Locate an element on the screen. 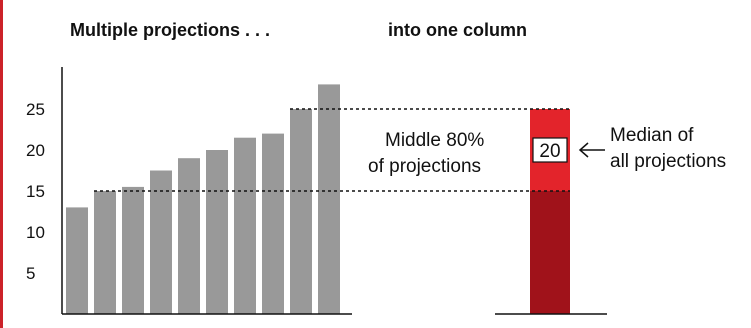 This screenshot has width=751, height=328. y-axis-ticks: 5 10 15 20 25 is located at coordinates (35, 191).